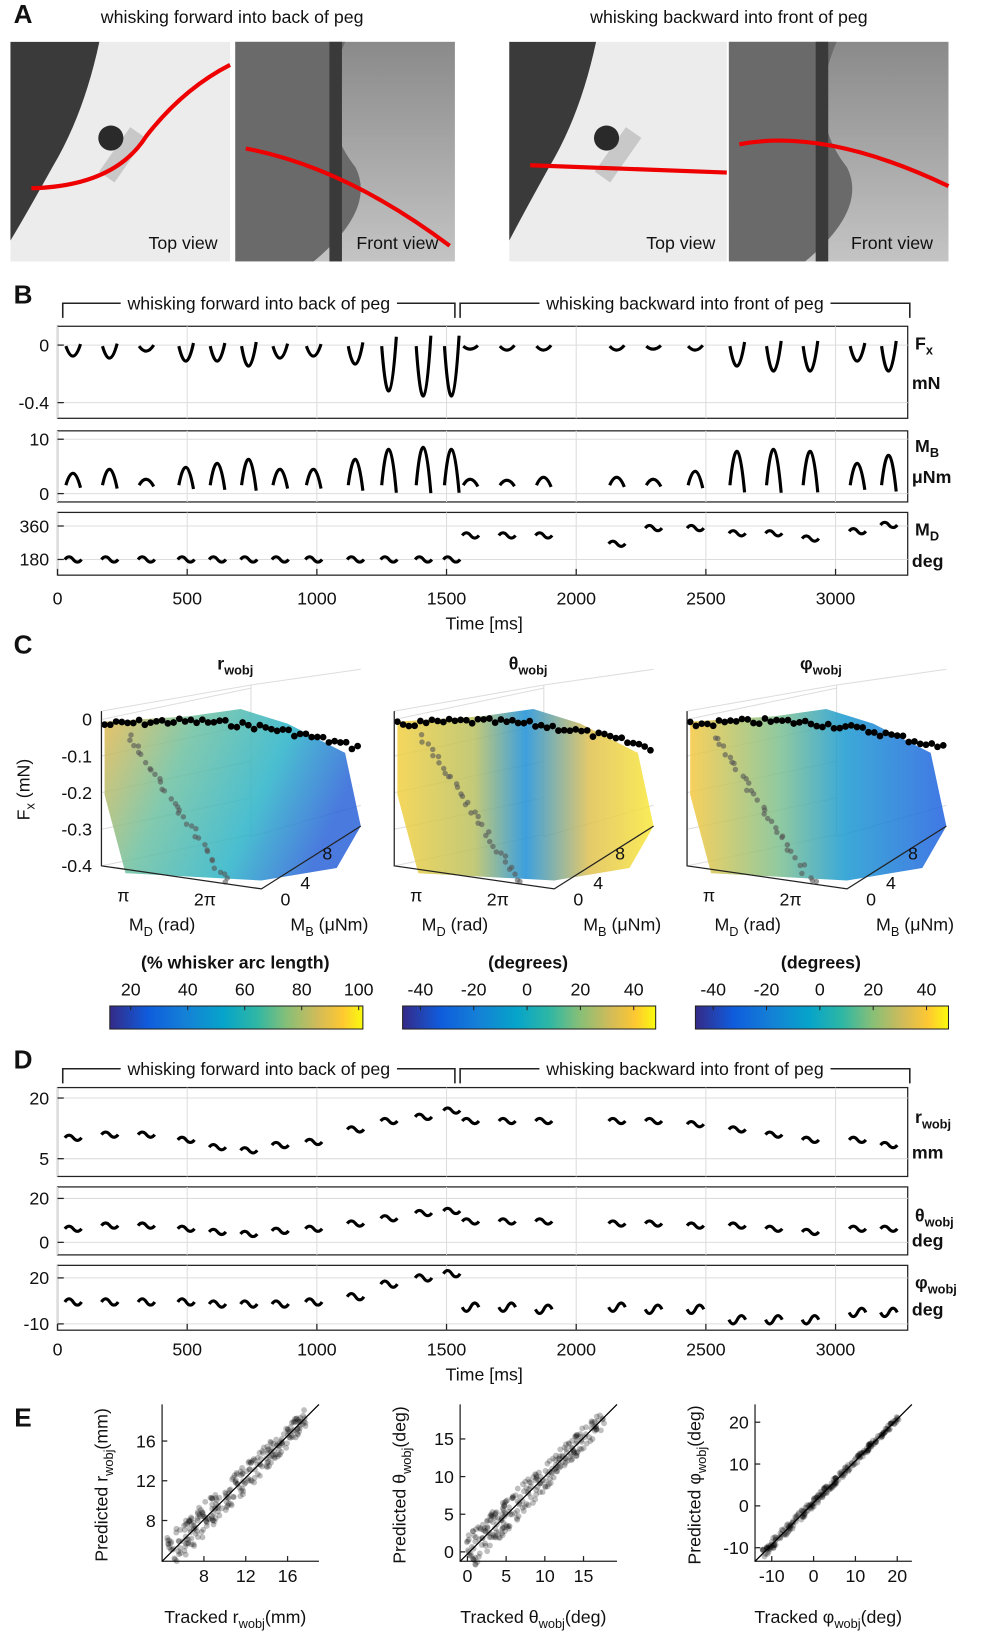 The height and width of the screenshot is (1646, 983). Describe the element at coordinates (927, 448) in the screenshot. I see `row-label: MB` at that location.